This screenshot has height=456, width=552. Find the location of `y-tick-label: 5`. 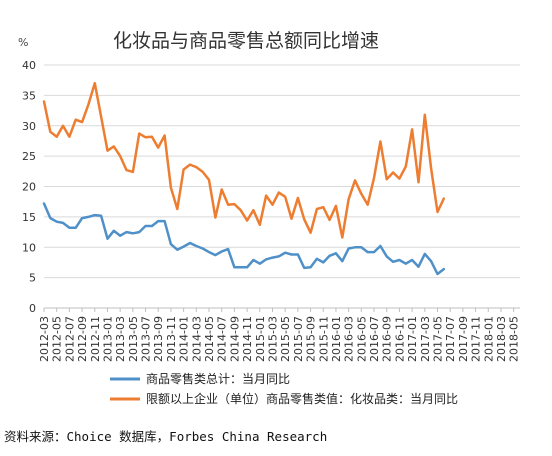

y-tick-label: 5 is located at coordinates (32, 278).